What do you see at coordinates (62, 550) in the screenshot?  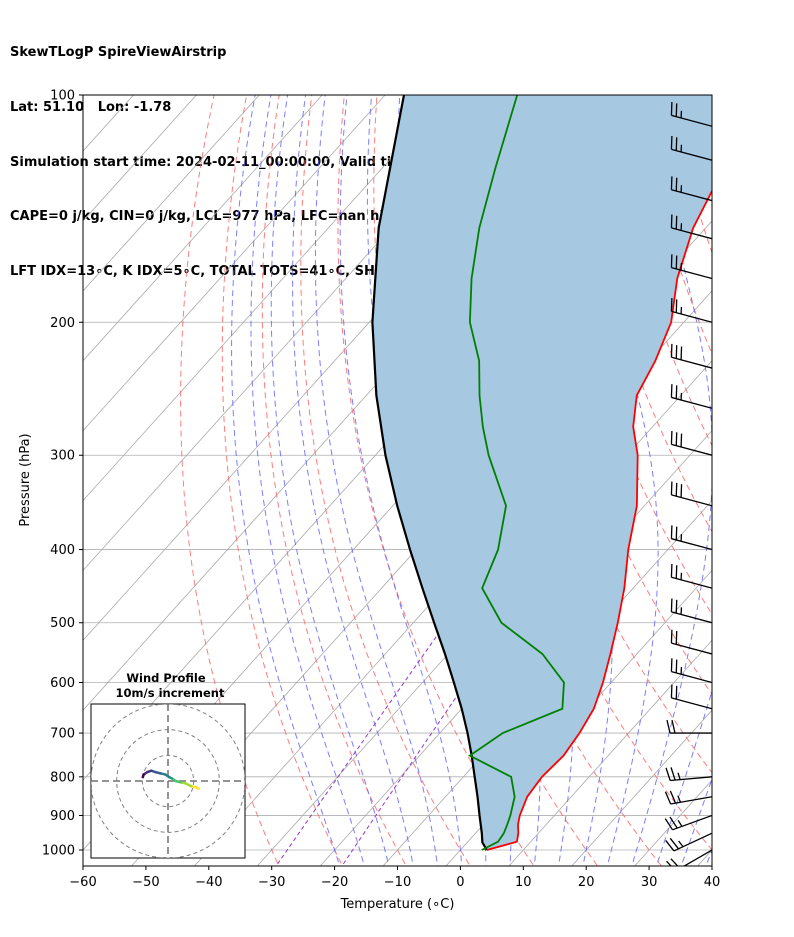 I see `y-tick-label: 400` at bounding box center [62, 550].